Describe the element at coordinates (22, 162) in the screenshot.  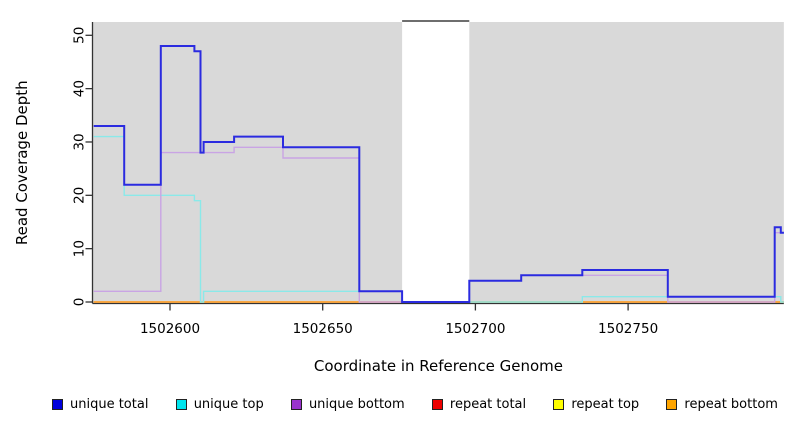
I see `y-axis-label: Read Coverage Depth` at that location.